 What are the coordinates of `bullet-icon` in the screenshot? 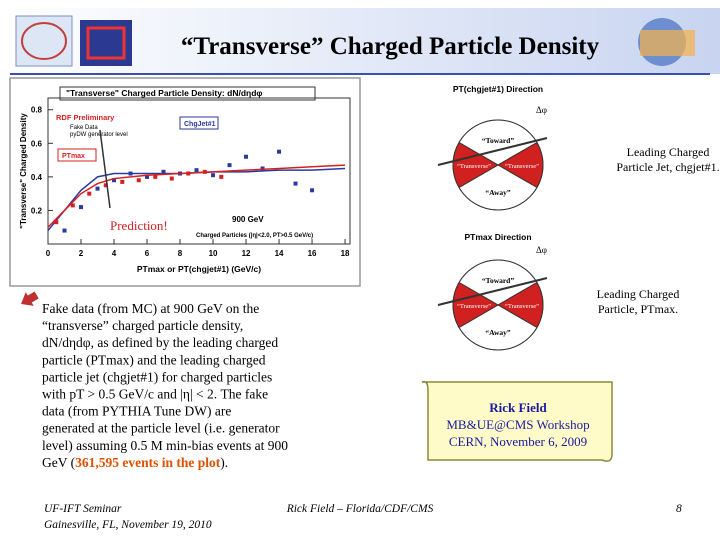 It's located at (30, 298).